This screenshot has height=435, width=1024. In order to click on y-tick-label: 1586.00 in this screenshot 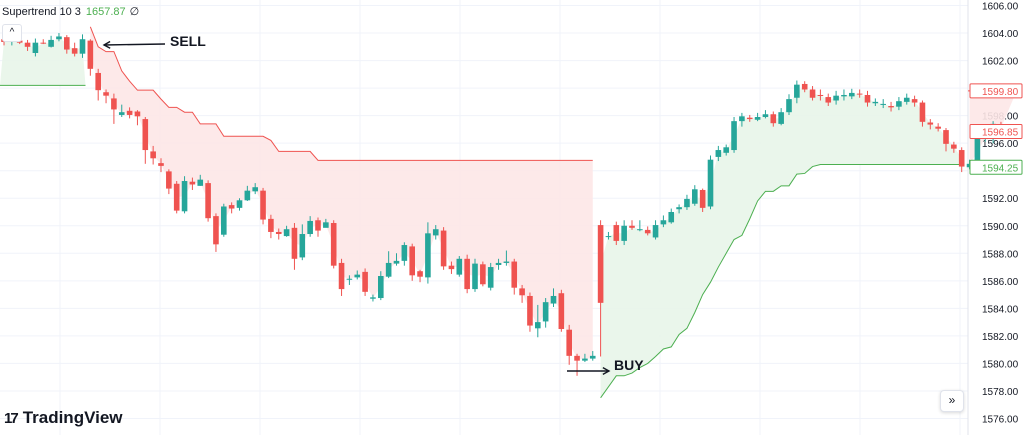, I will do `click(1000, 282)`.